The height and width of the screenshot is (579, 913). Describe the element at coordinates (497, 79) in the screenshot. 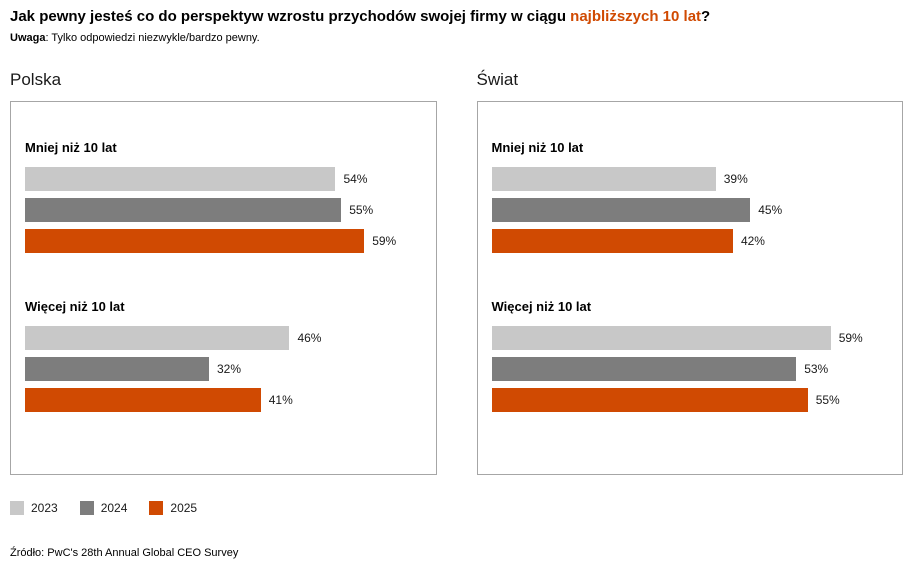

I see `panel-title: Świat` at that location.